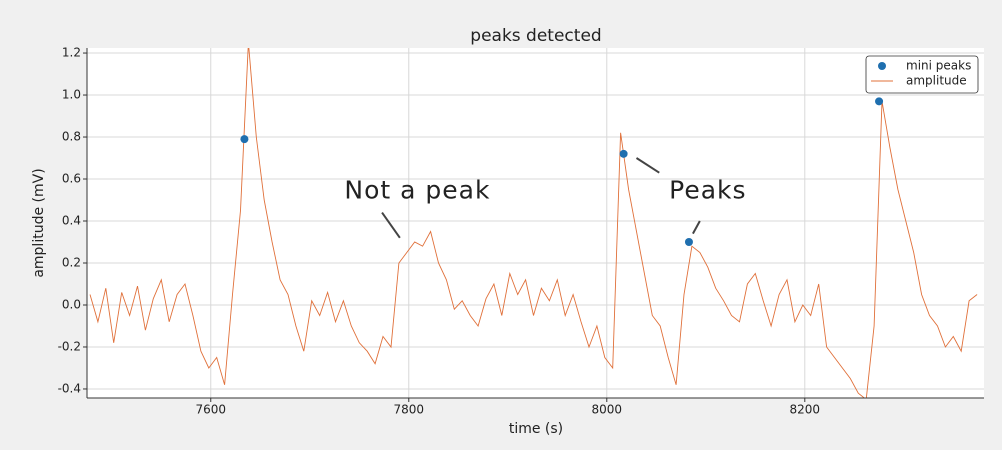 Image resolution: width=1002 pixels, height=450 pixels. Describe the element at coordinates (417, 190) in the screenshot. I see `annotation: Not a peak` at that location.